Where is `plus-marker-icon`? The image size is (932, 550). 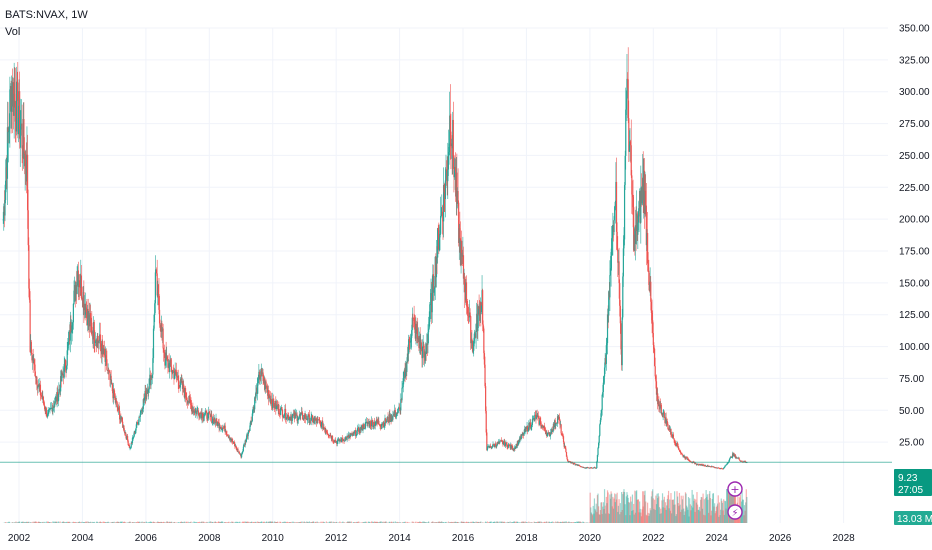
plus-marker-icon is located at coordinates (735, 489).